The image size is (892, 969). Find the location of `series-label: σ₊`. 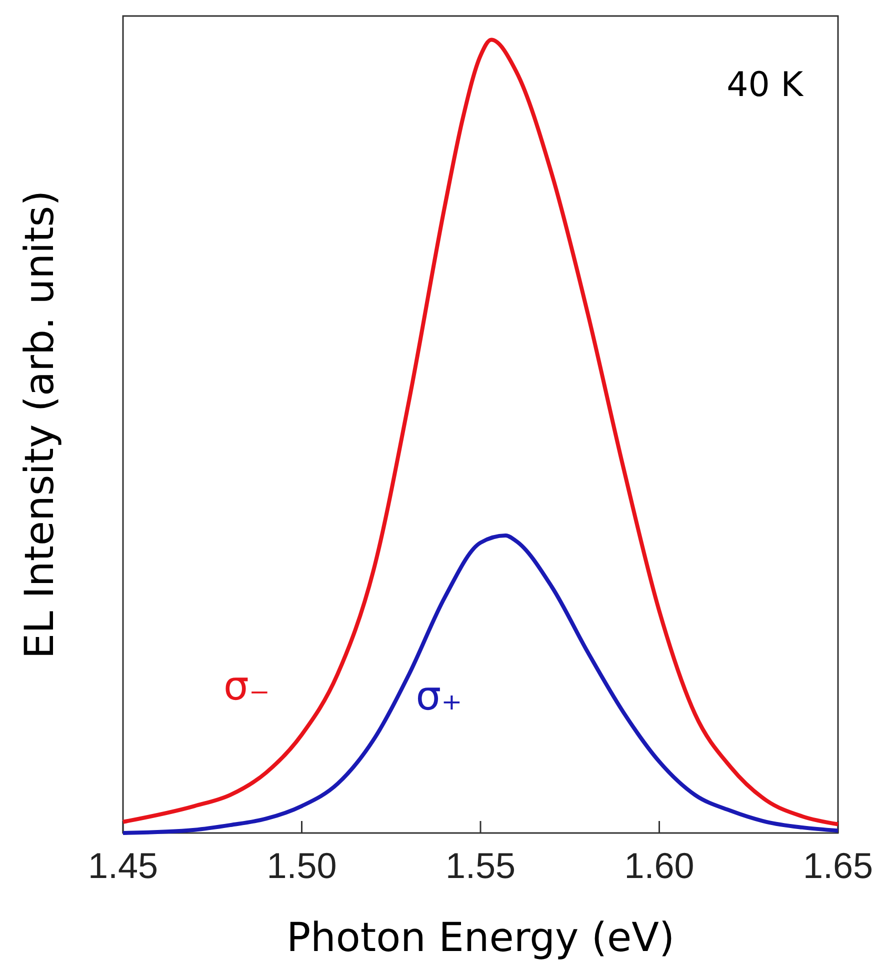

series-label: σ₊ is located at coordinates (439, 696).